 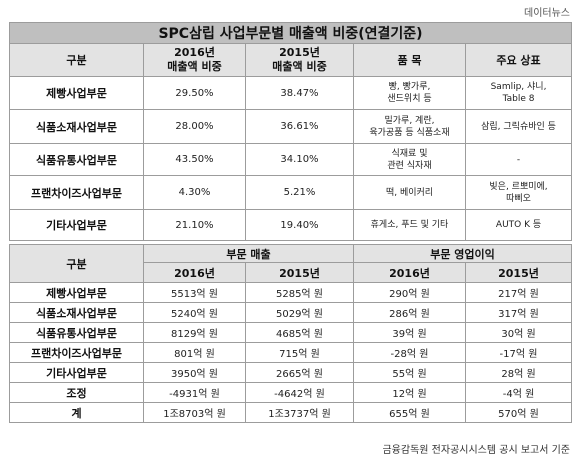 What do you see at coordinates (518, 126) in the screenshot?
I see `brands-cell: 삼립, 그릭슈바인 등` at bounding box center [518, 126].